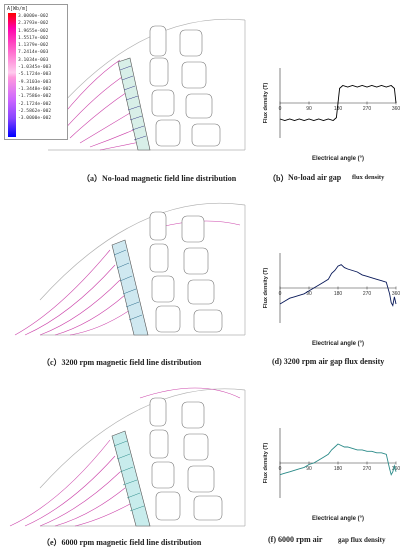  What do you see at coordinates (186, 459) in the screenshot?
I see `stator-slots-e` at bounding box center [186, 459].